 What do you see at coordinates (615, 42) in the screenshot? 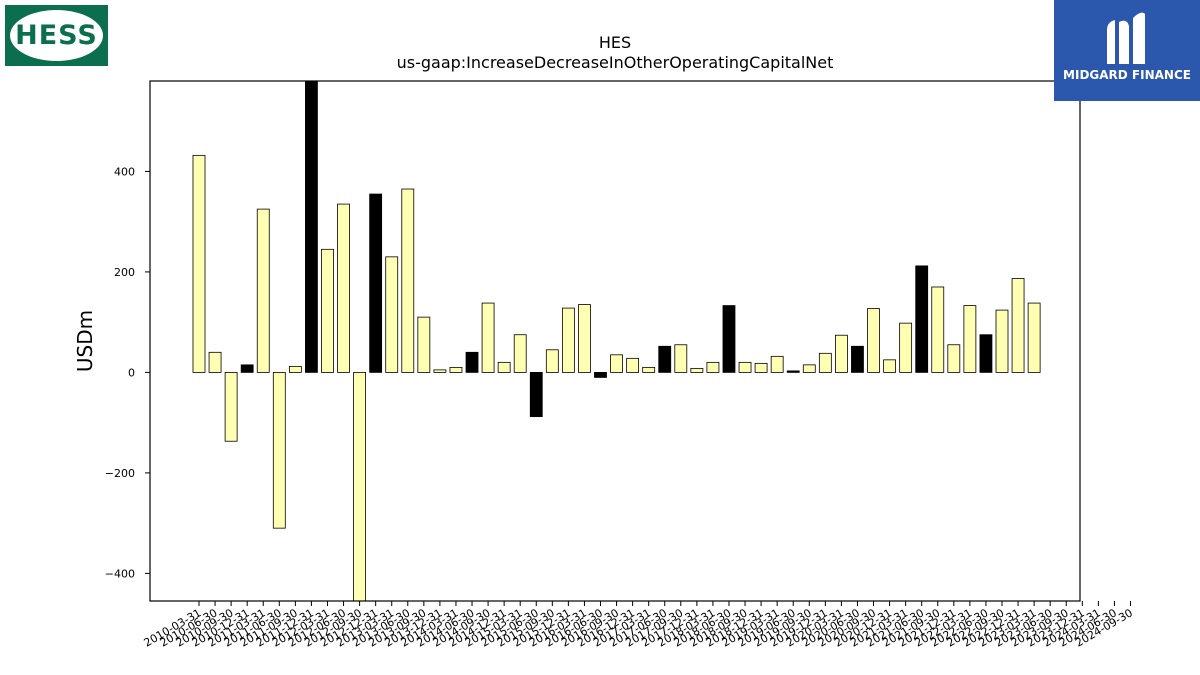
I see `chart-title: HES` at bounding box center [615, 42].